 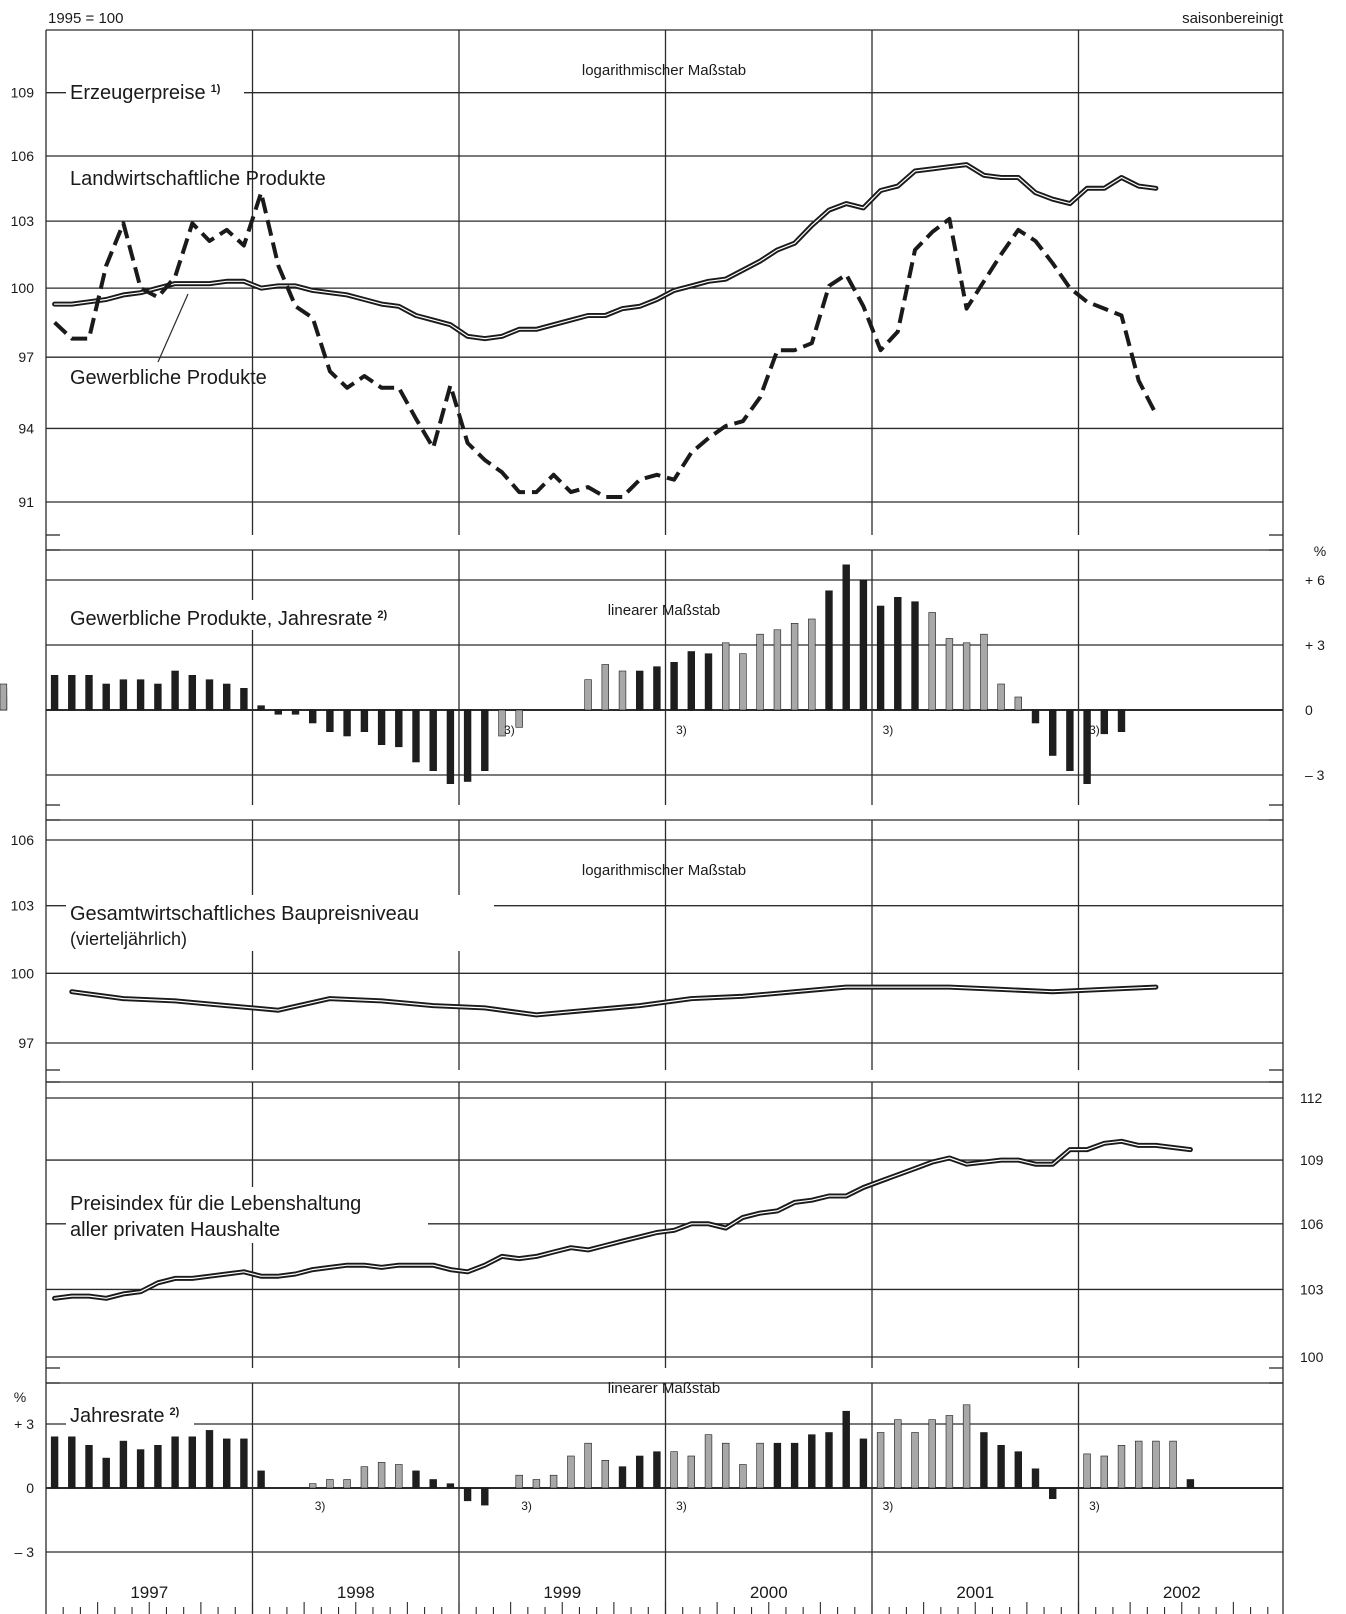 I want to click on y-tick-label: + 3, so click(x=1315, y=645).